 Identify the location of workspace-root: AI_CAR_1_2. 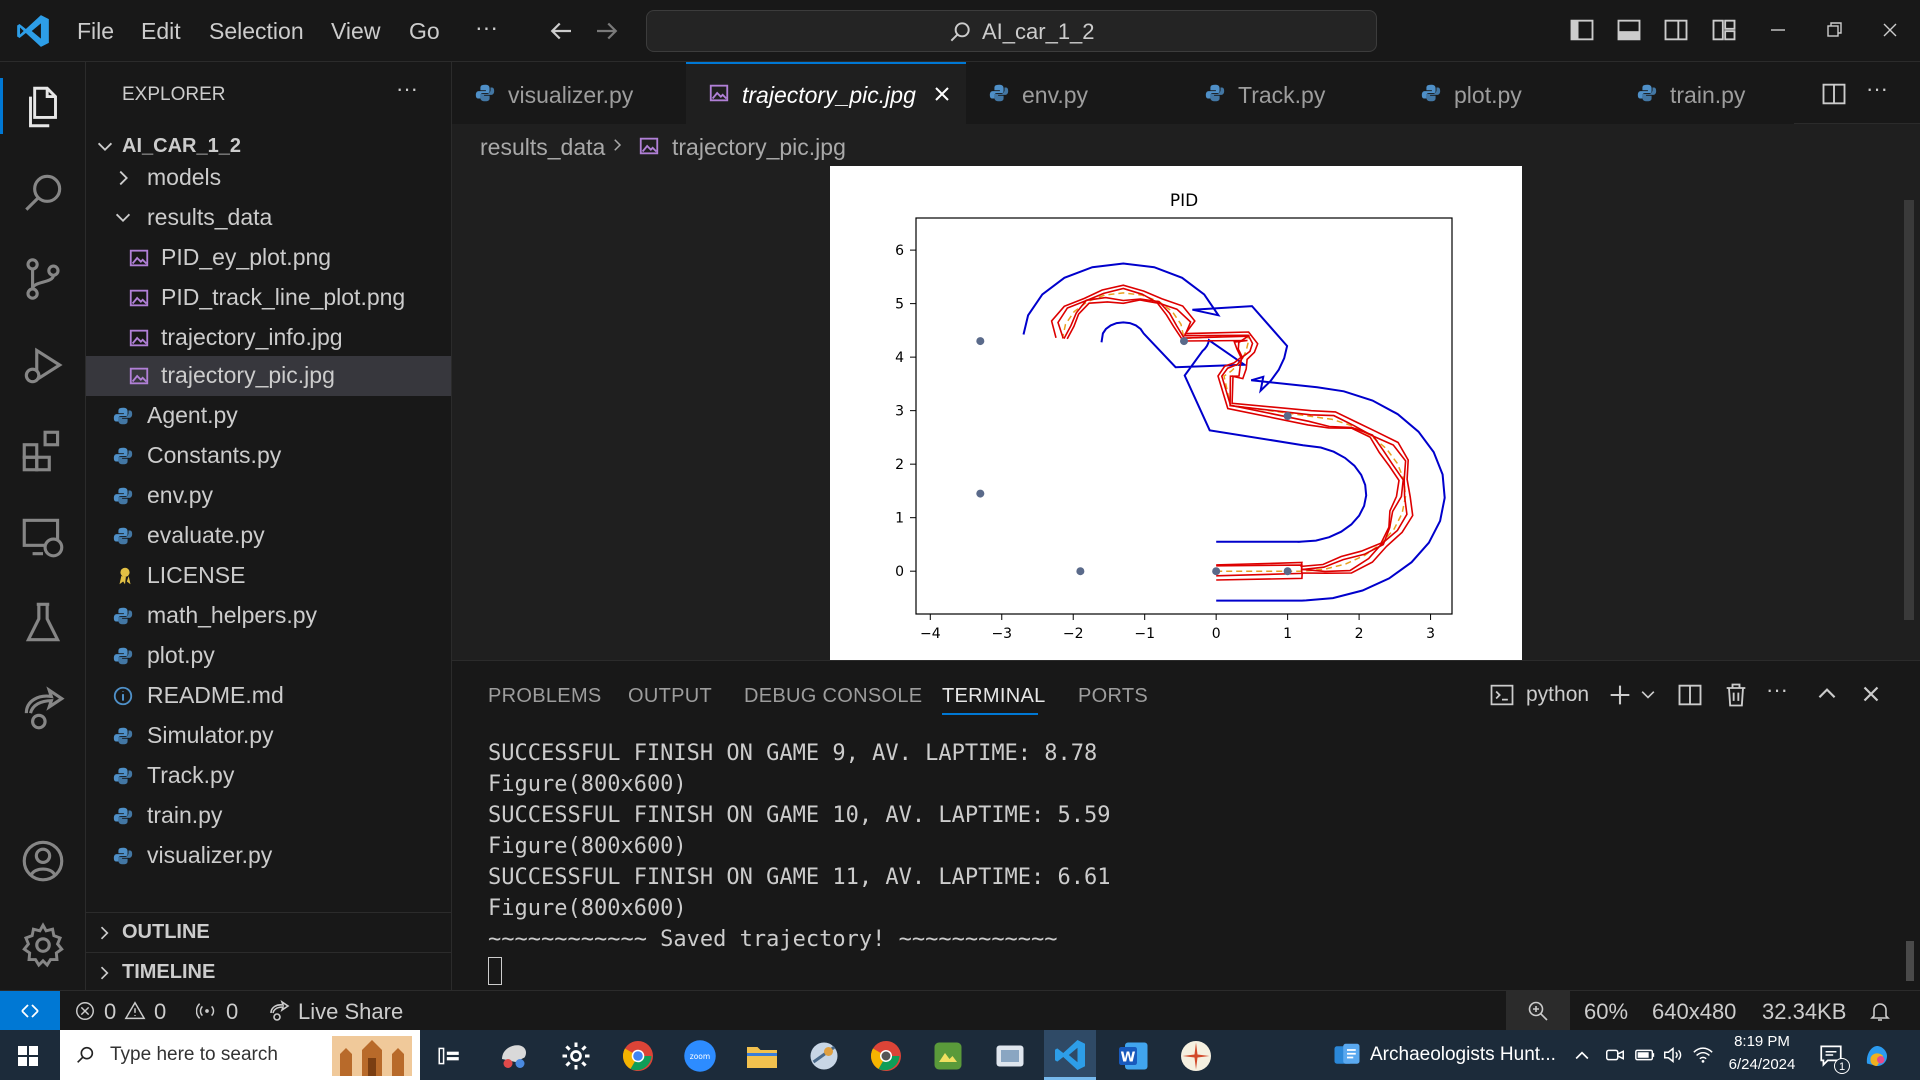
(268, 146).